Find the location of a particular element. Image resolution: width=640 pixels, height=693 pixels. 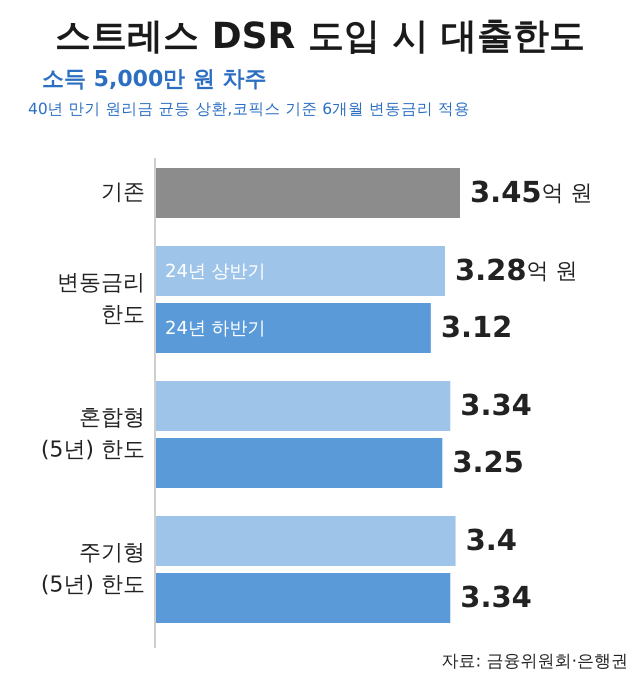

y-tick-label: 주기형 (5년) 한도 is located at coordinates (92, 569).